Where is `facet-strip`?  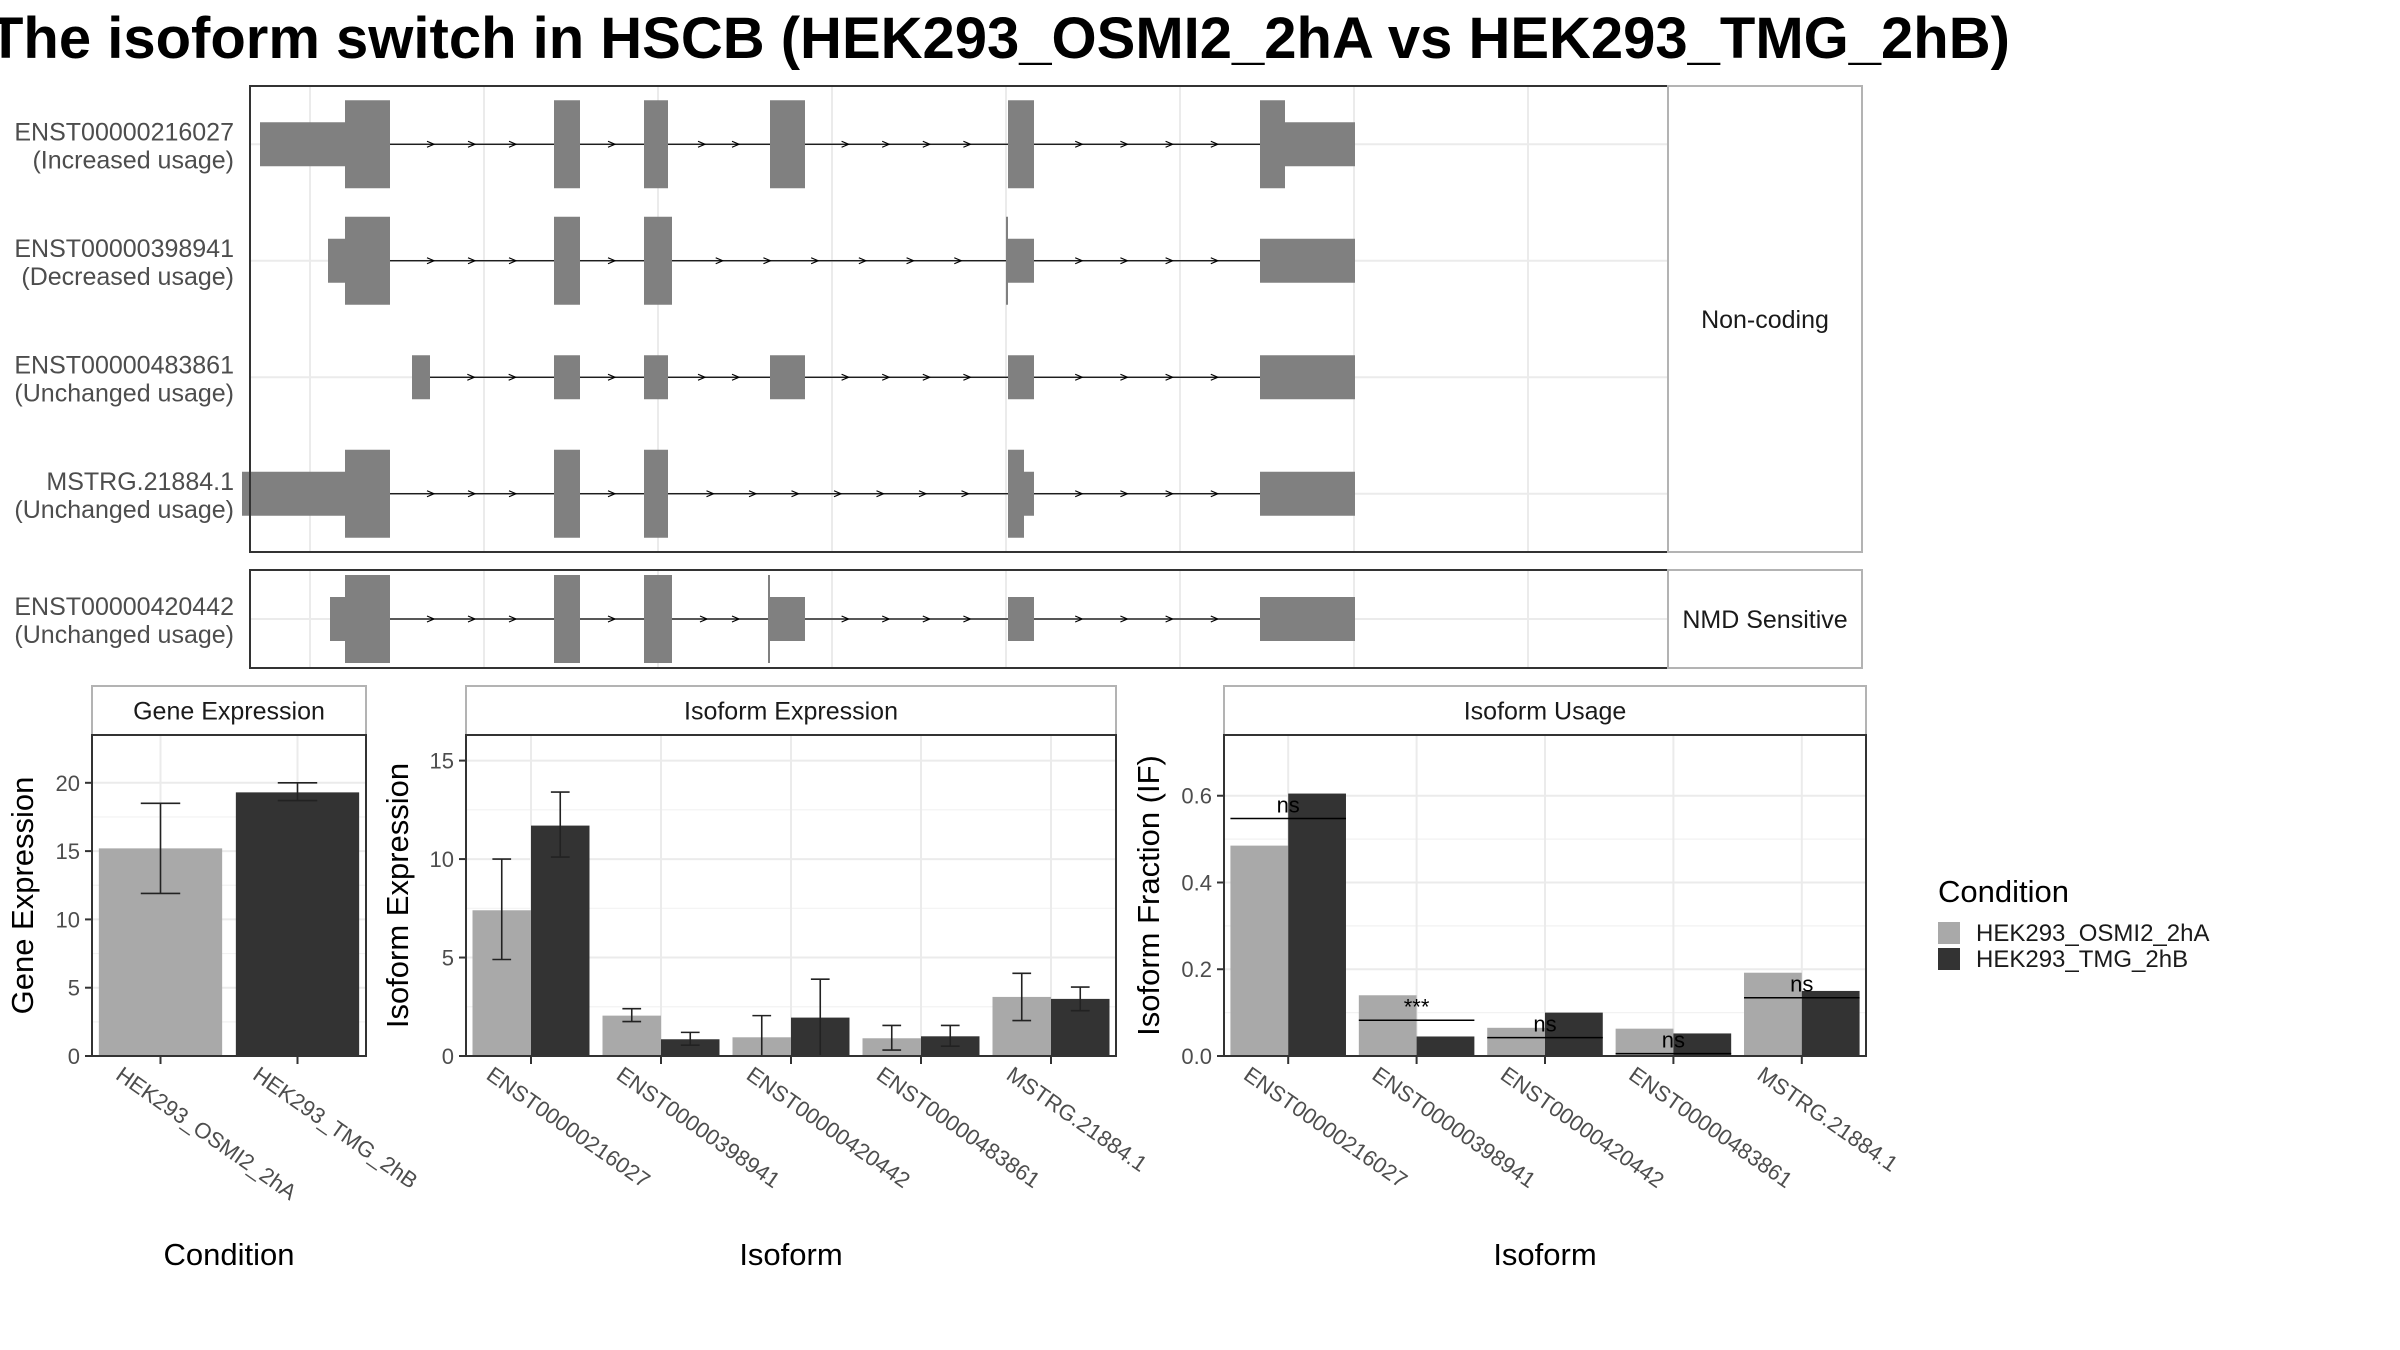
facet-strip is located at coordinates (1765, 619).